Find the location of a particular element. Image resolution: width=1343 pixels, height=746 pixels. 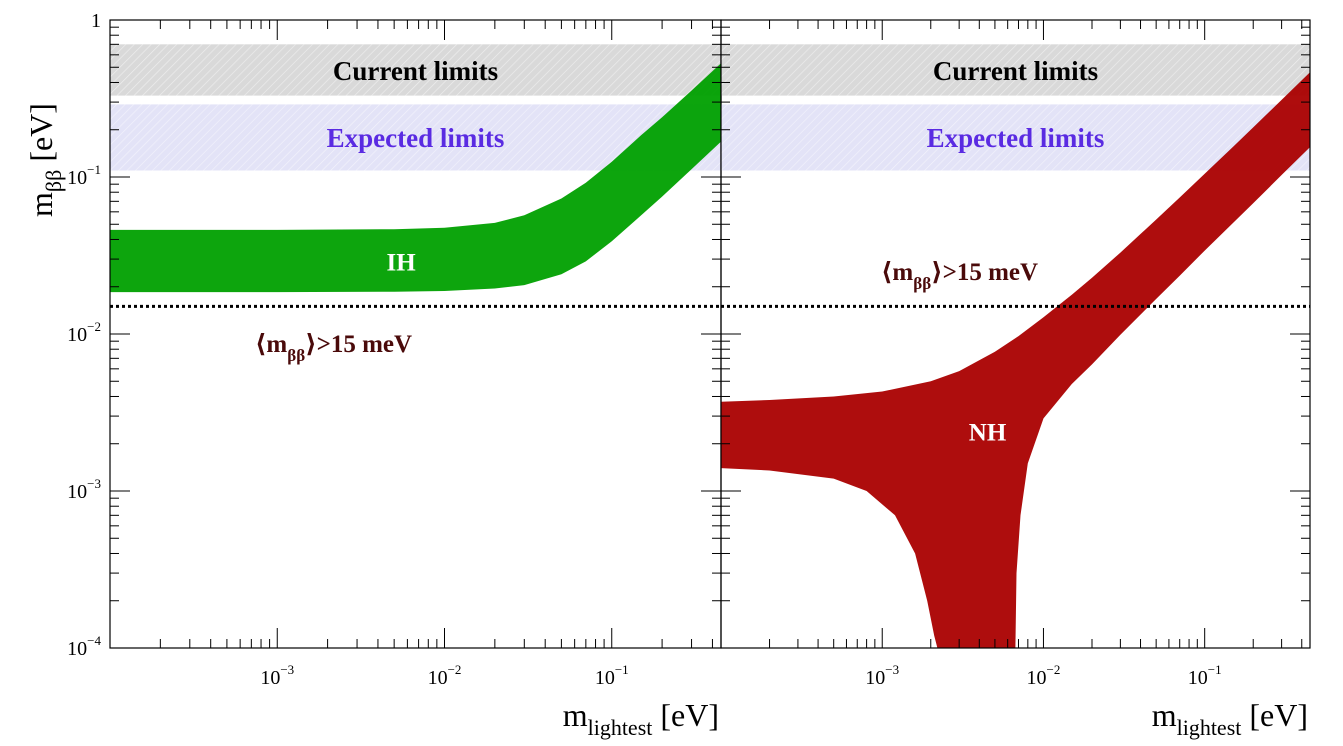

ih-region is located at coordinates (415, 178).